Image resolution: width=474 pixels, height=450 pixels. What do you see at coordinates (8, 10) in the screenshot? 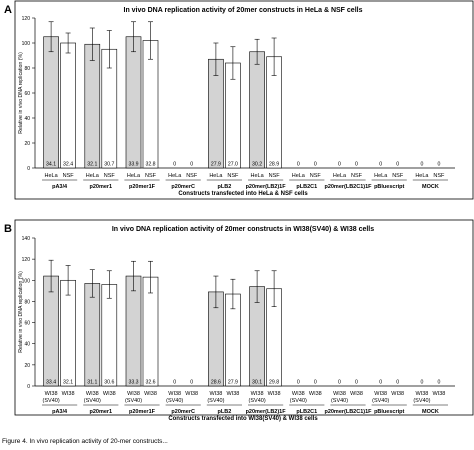
I see `panel-label: A` at bounding box center [8, 10].